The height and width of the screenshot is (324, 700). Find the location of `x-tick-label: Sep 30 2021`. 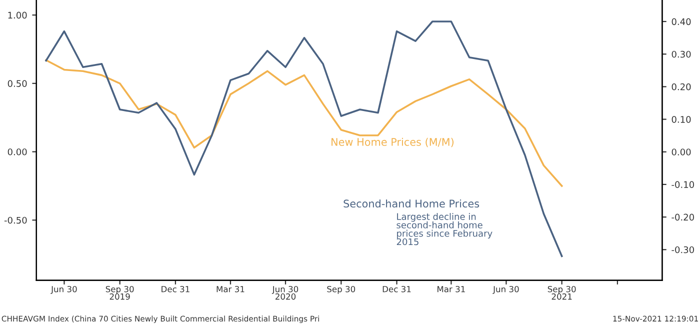

x-tick-label: Sep 30 2021 is located at coordinates (562, 293).